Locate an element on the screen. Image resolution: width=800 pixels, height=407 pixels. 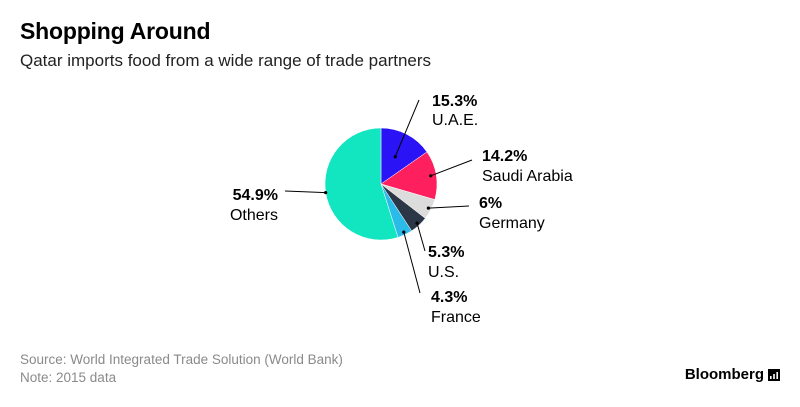
slice-name-label: Others is located at coordinates (254, 215).